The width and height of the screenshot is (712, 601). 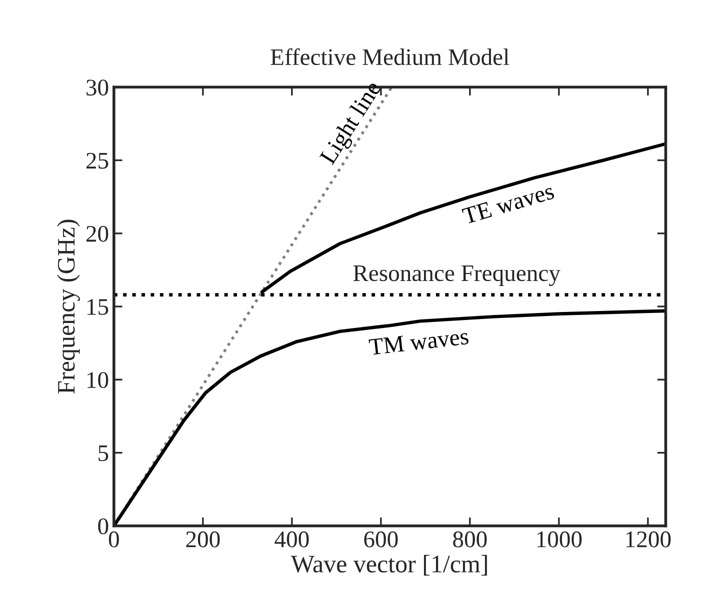 What do you see at coordinates (98, 380) in the screenshot?
I see `y-tick-label: 10` at bounding box center [98, 380].